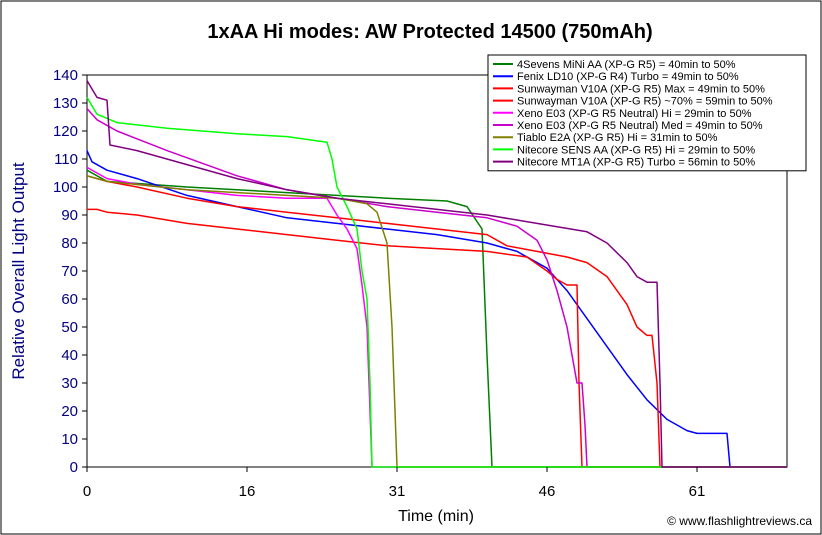  I want to click on y-tick-label: 90, so click(69, 215).